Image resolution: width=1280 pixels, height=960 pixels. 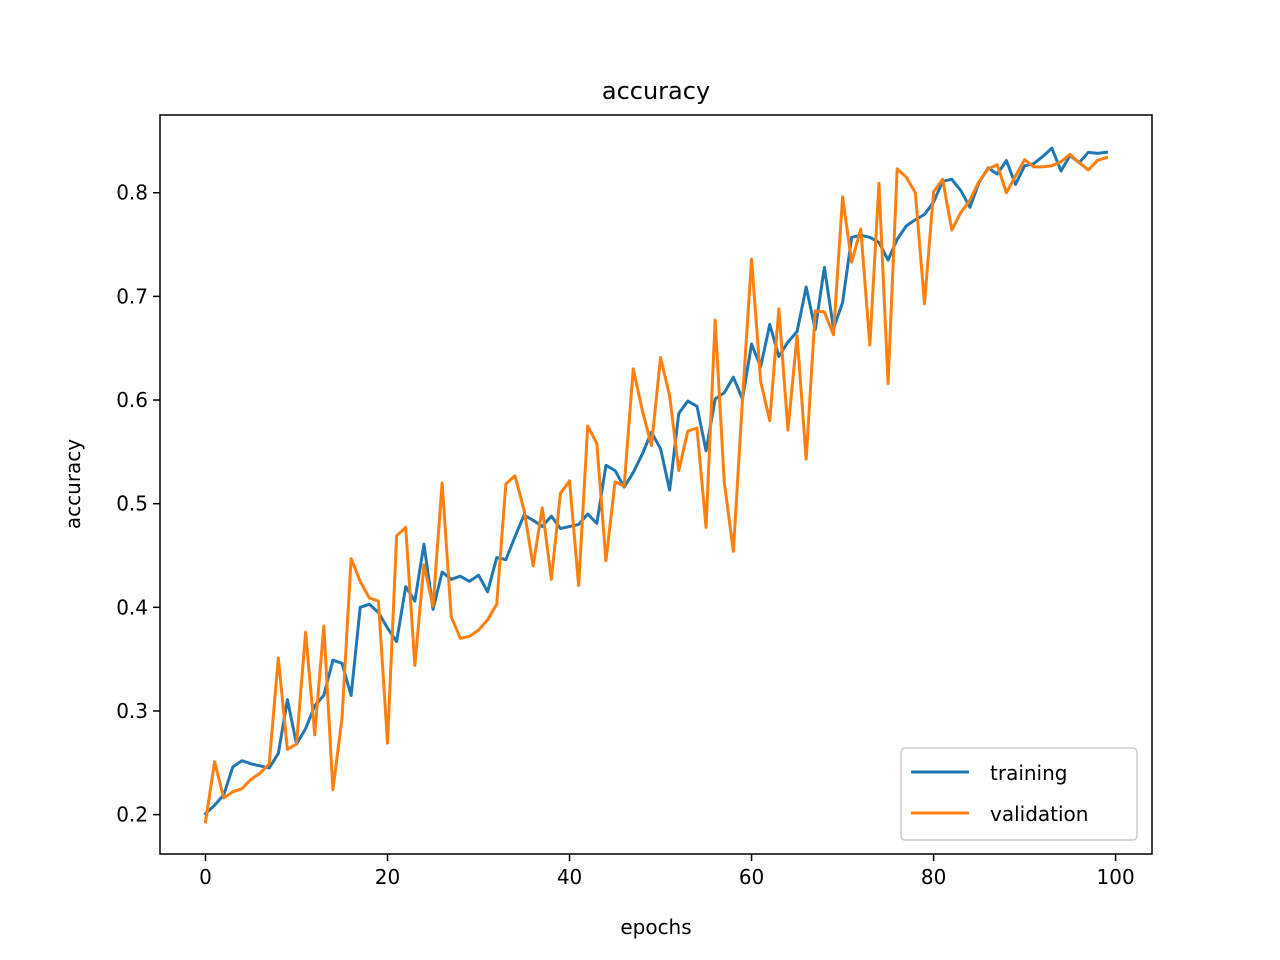 What do you see at coordinates (132, 815) in the screenshot?
I see `y-tick-label: 0.2` at bounding box center [132, 815].